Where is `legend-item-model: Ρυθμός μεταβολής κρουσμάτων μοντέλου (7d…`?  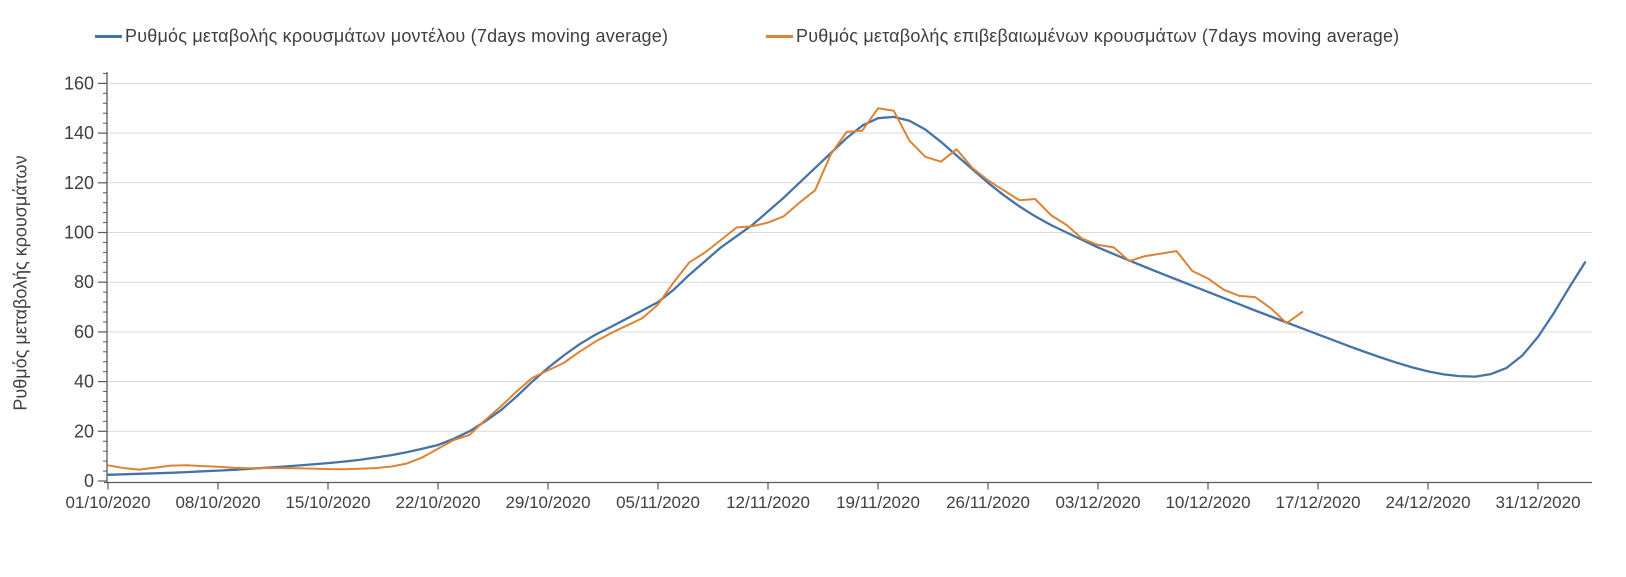 legend-item-model: Ρυθμός μεταβολής κρουσμάτων μοντέλου (7d… is located at coordinates (381, 36).